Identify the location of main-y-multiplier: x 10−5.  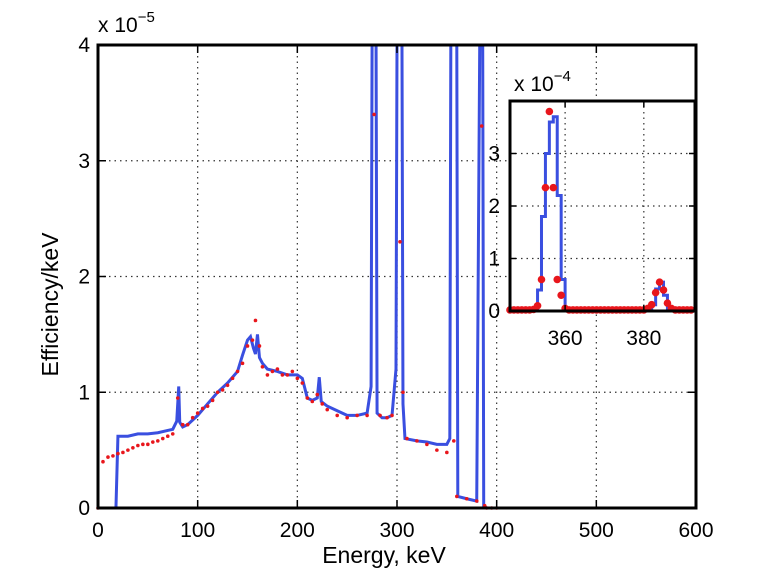
(126, 23).